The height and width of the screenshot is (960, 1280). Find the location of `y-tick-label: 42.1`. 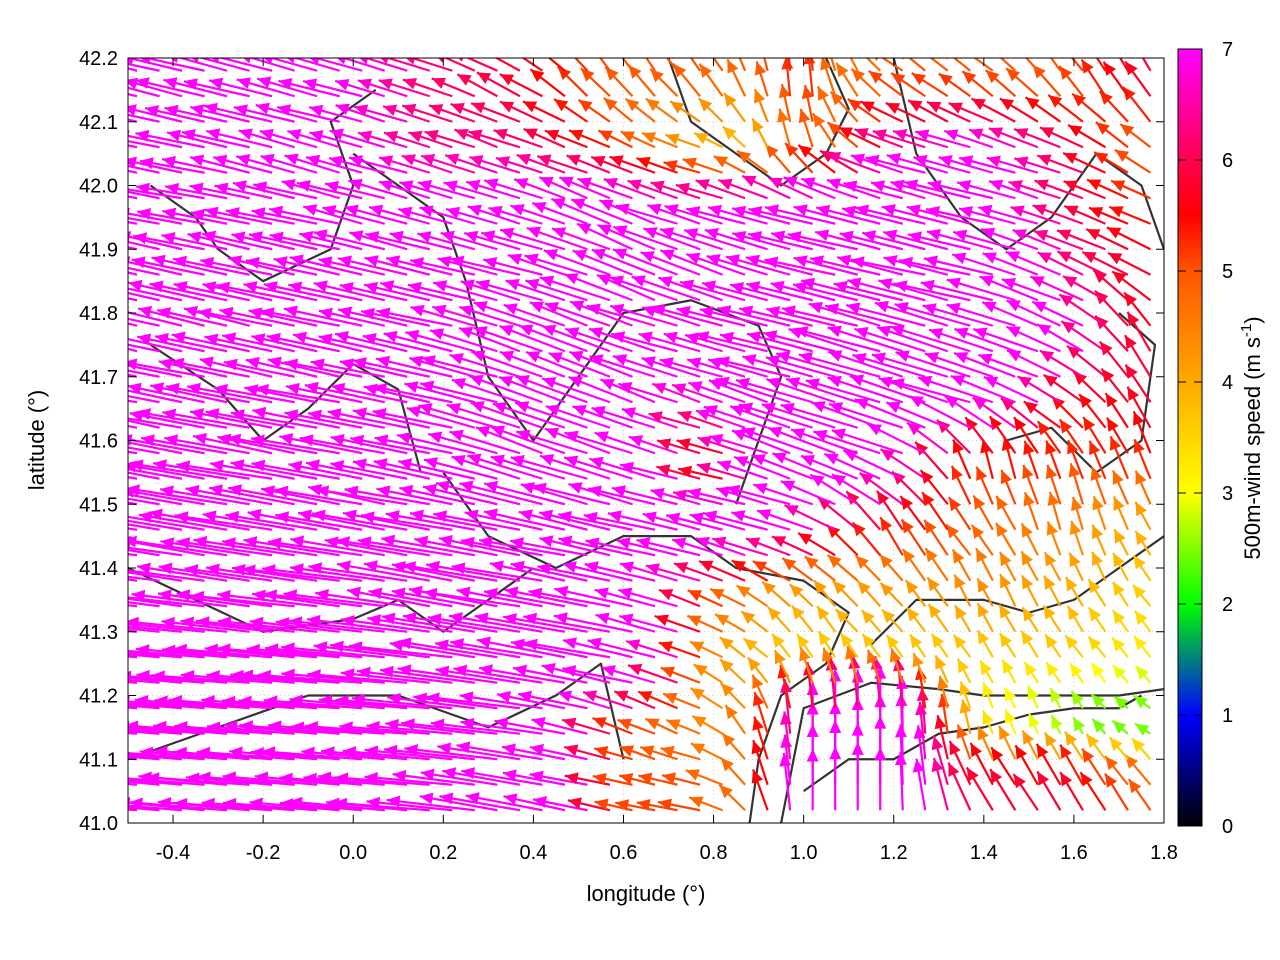

y-tick-label: 42.1 is located at coordinates (98, 123).